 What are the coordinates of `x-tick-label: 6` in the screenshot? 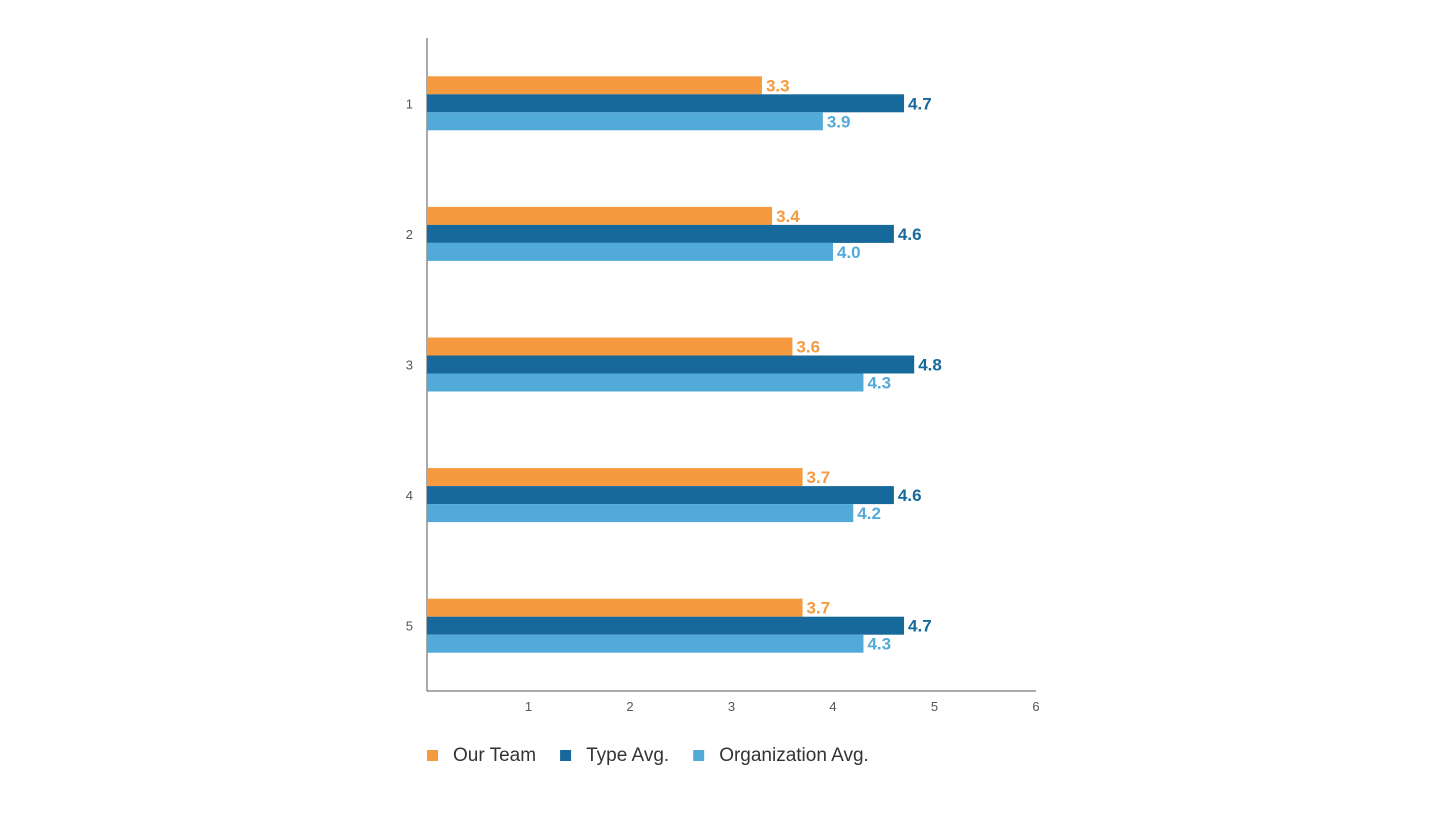 It's located at (1035, 706).